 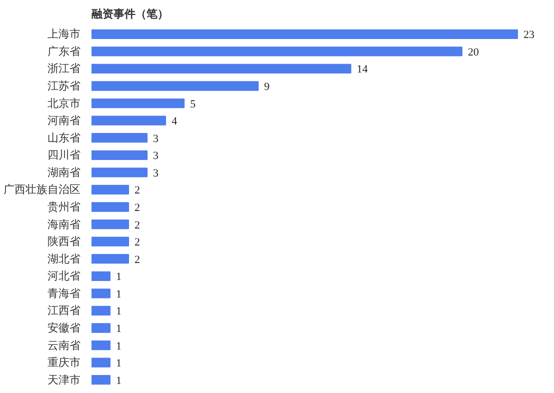 What do you see at coordinates (64, 276) in the screenshot?
I see `y-tick-label: 河北省` at bounding box center [64, 276].